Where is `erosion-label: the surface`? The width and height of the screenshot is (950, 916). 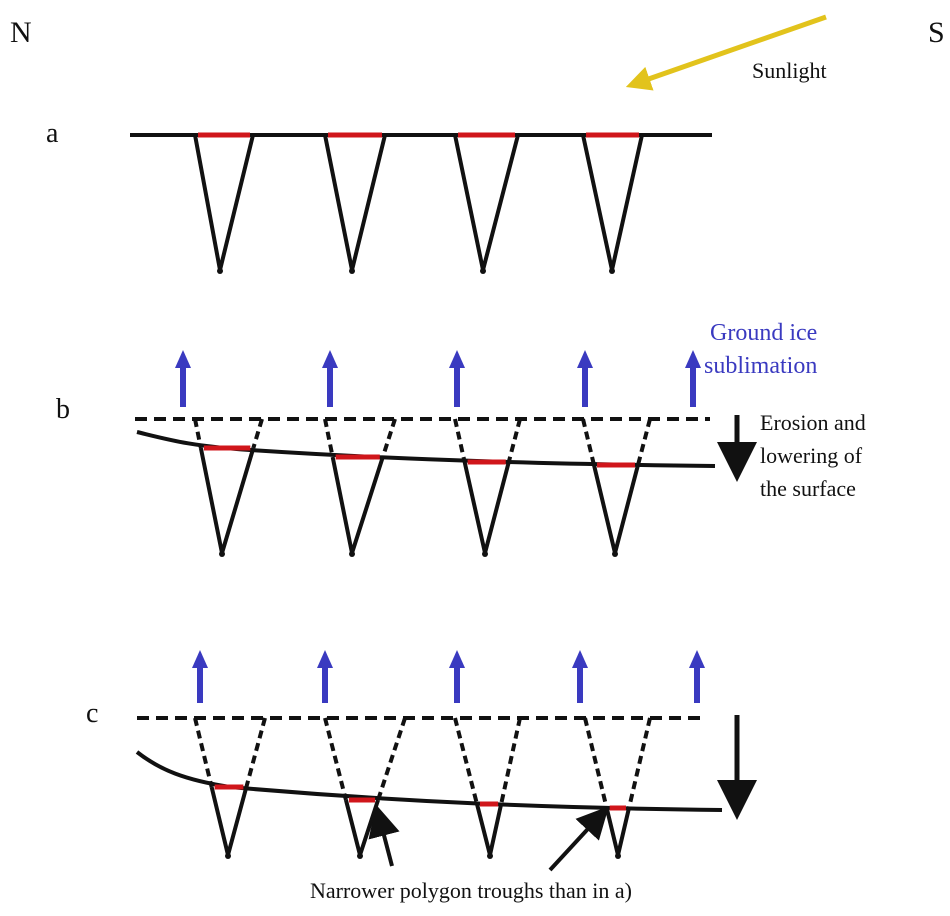 erosion-label: the surface is located at coordinates (808, 488).